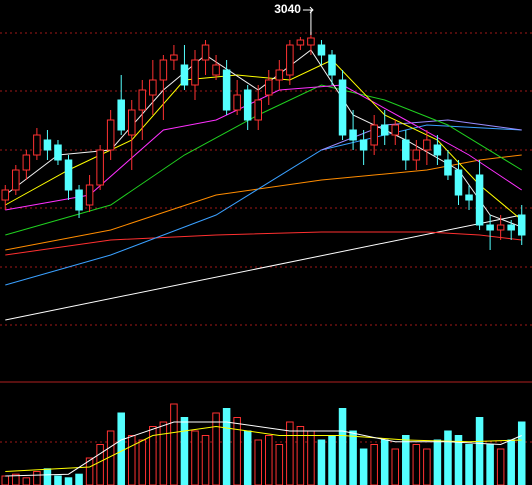  Describe the element at coordinates (308, 20) in the screenshot. I see `annotation-arrow` at that location.